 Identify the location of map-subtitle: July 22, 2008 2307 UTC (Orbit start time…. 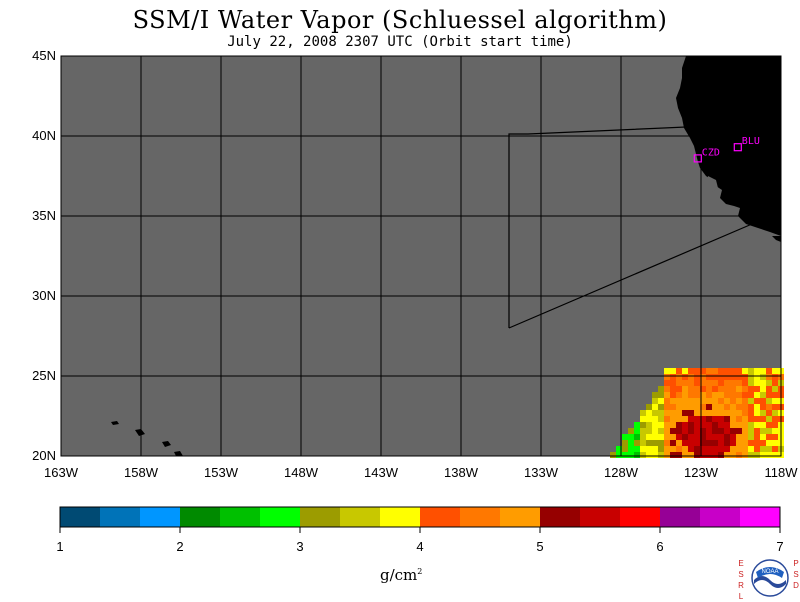
(400, 42).